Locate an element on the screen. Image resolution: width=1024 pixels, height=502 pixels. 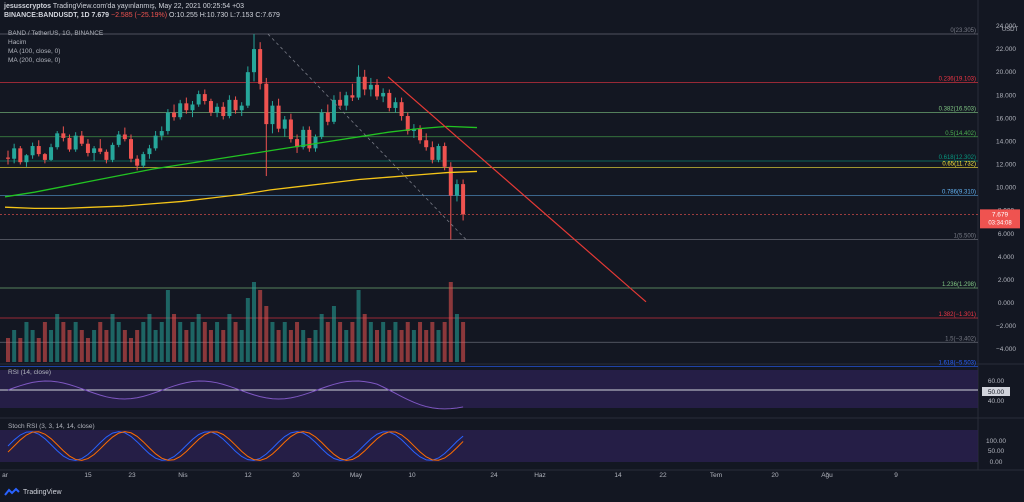
price-tick-label: 14.000 is located at coordinates (1006, 141).